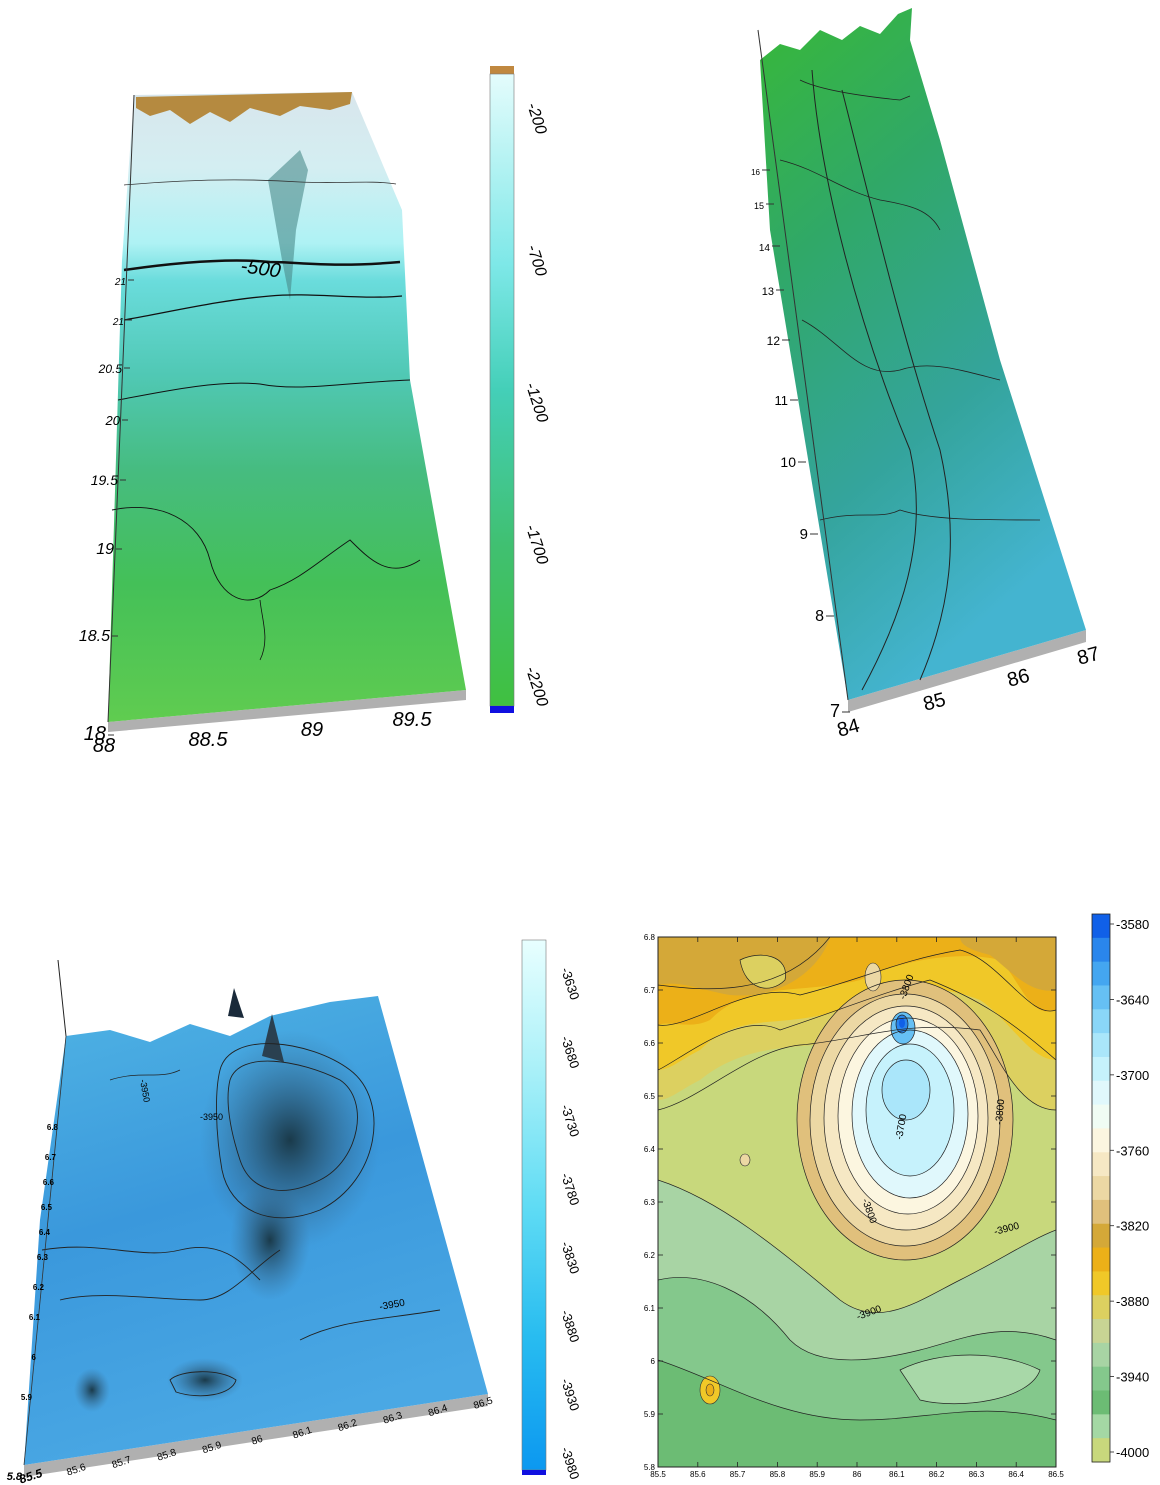 The image size is (1160, 1485). I want to click on y-tick-label: 11, so click(782, 400).